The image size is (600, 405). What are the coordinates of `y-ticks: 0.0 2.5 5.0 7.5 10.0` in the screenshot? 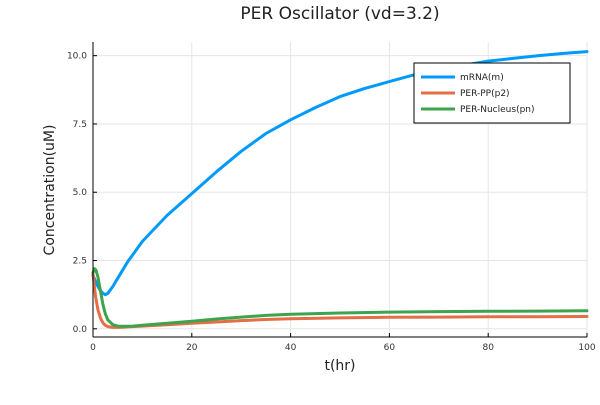 It's located at (82, 193).